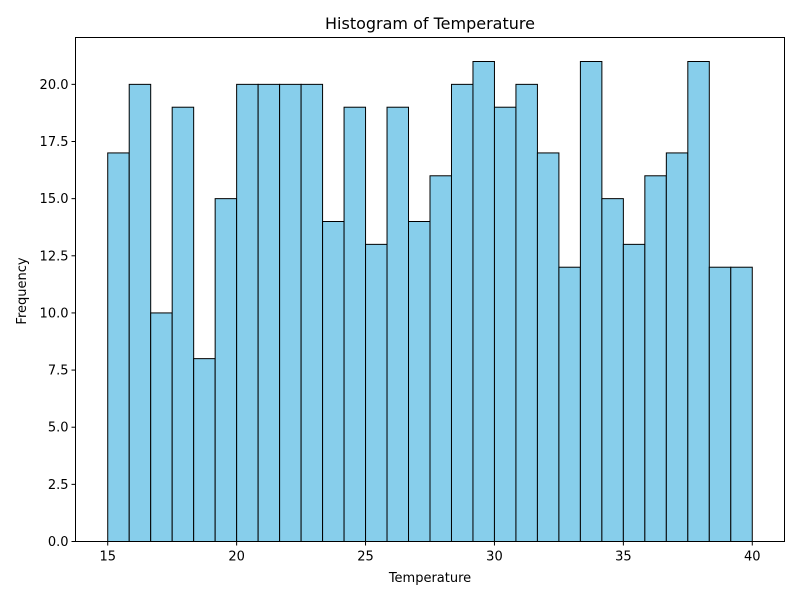 The width and height of the screenshot is (800, 600). What do you see at coordinates (22, 290) in the screenshot?
I see `y-axis-label: Frequency` at bounding box center [22, 290].